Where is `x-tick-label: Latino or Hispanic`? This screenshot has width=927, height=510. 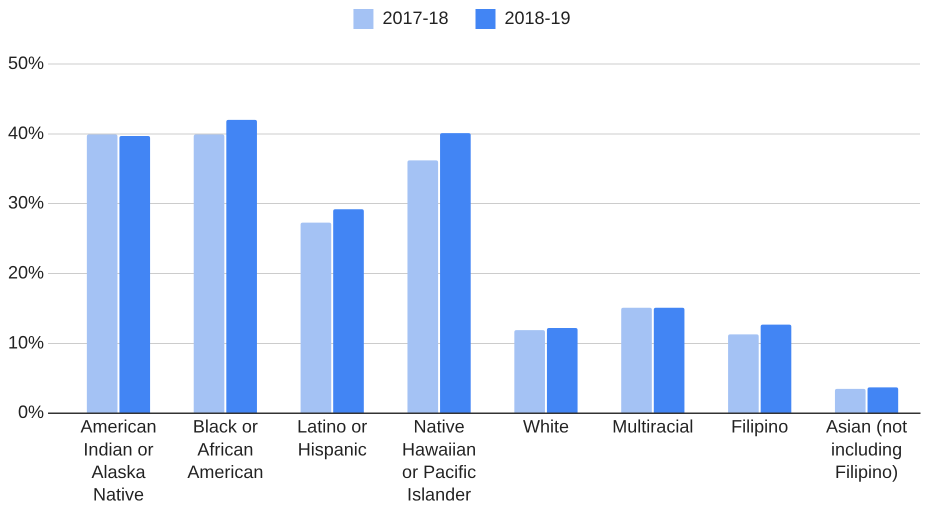 x-tick-label: Latino or Hispanic is located at coordinates (332, 438).